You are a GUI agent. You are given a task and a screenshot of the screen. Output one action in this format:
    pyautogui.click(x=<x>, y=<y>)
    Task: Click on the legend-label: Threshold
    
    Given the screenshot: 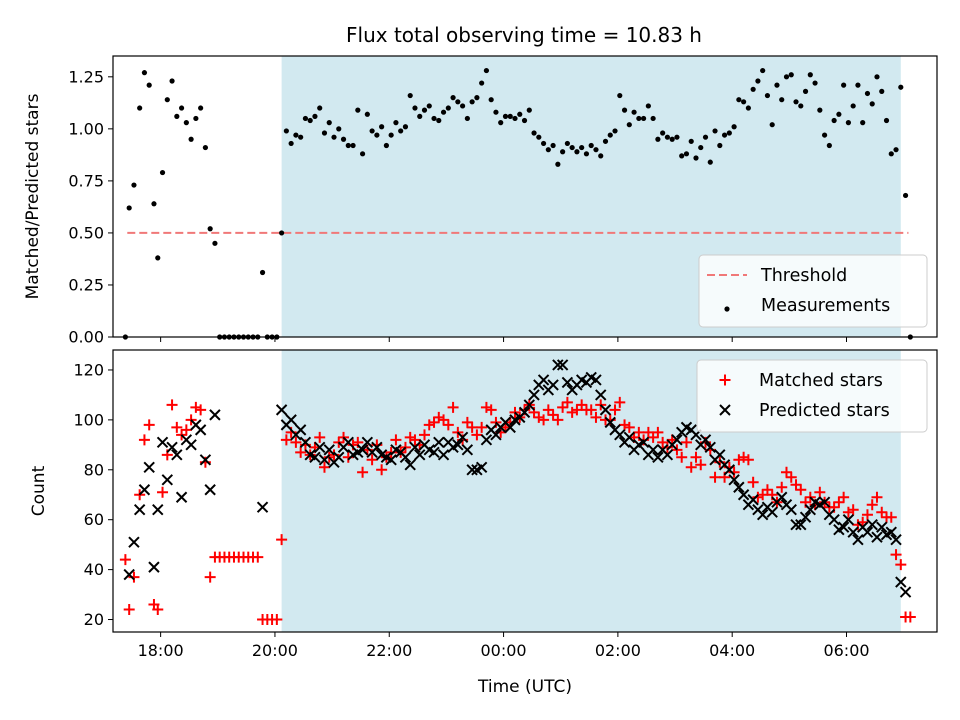 What is the action you would take?
    pyautogui.click(x=803, y=276)
    